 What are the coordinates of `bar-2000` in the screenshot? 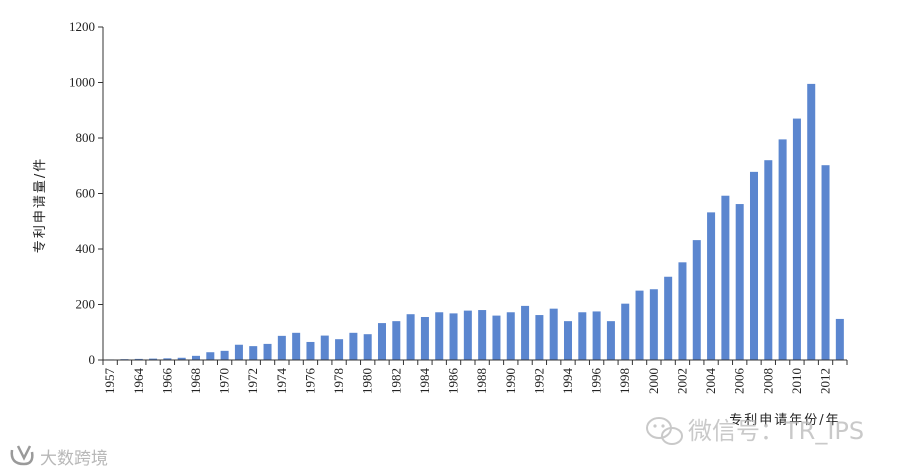 It's located at (653, 324).